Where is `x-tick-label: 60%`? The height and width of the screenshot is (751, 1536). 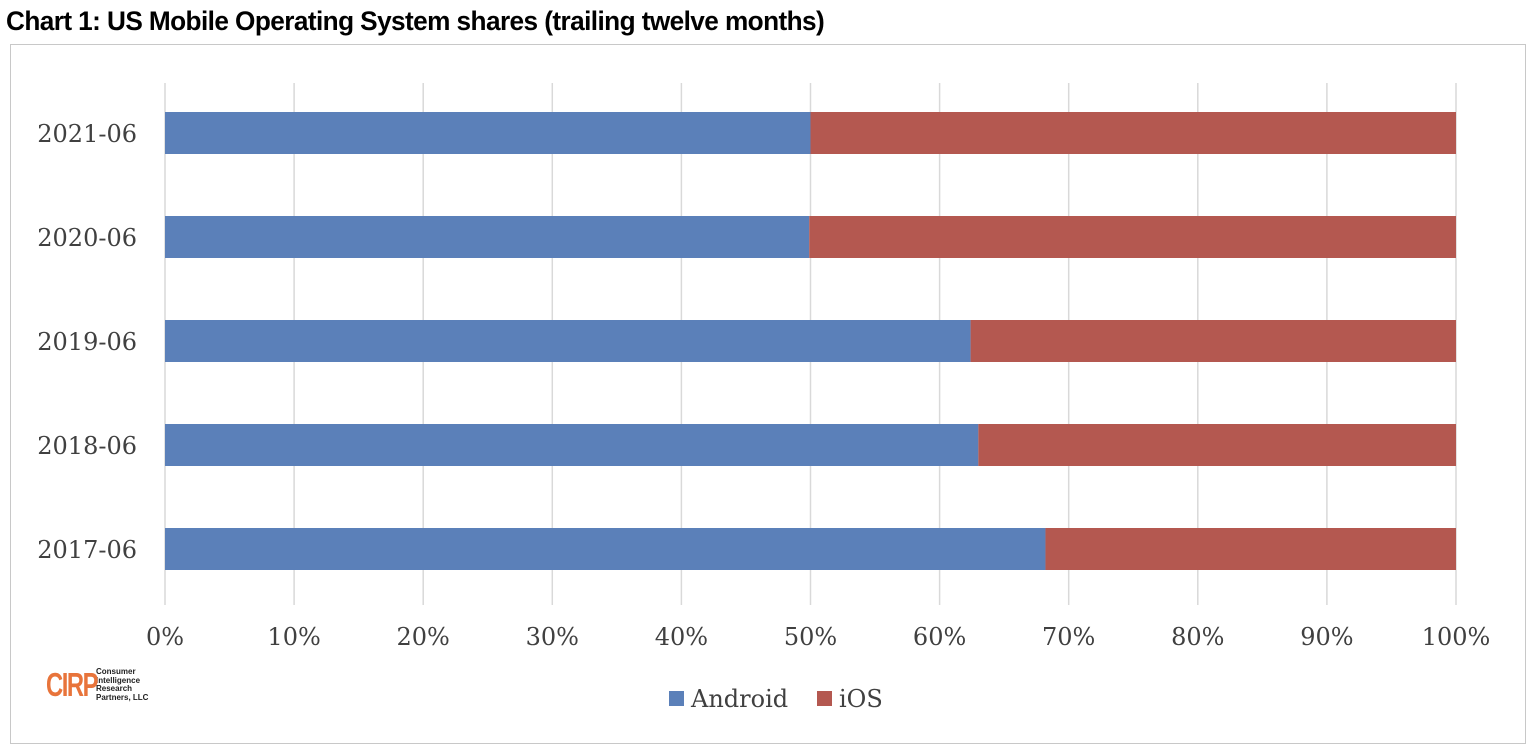 x-tick-label: 60% is located at coordinates (939, 637).